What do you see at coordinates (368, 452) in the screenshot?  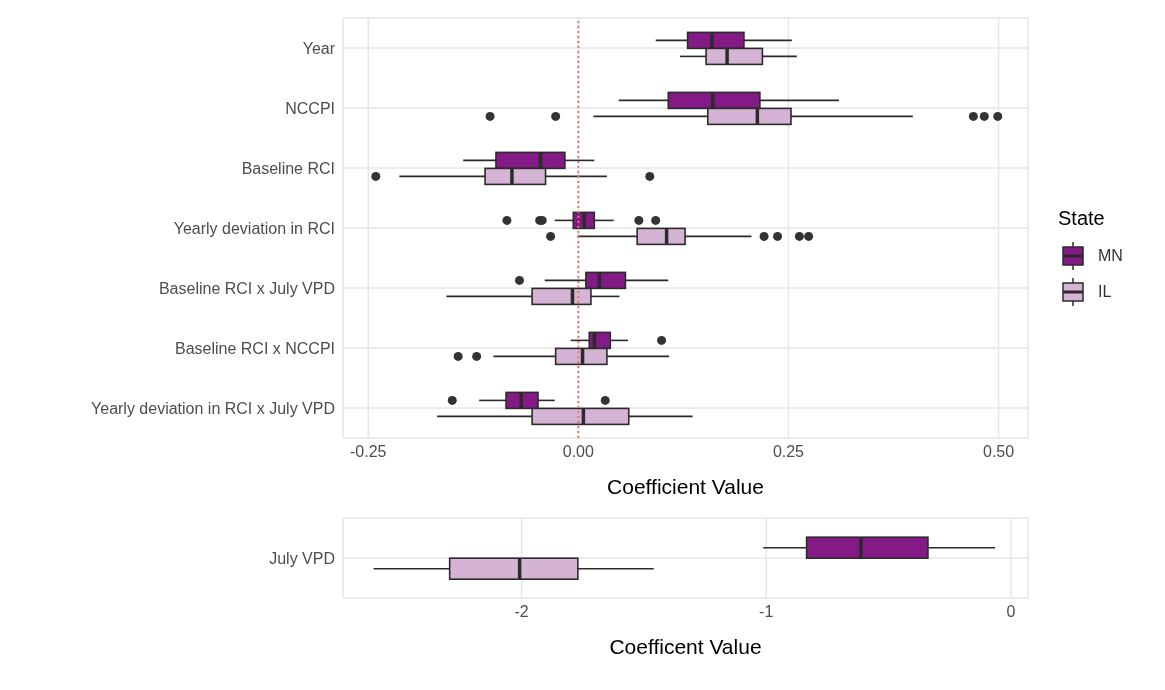 I see `x-tick-label: -0.25` at bounding box center [368, 452].